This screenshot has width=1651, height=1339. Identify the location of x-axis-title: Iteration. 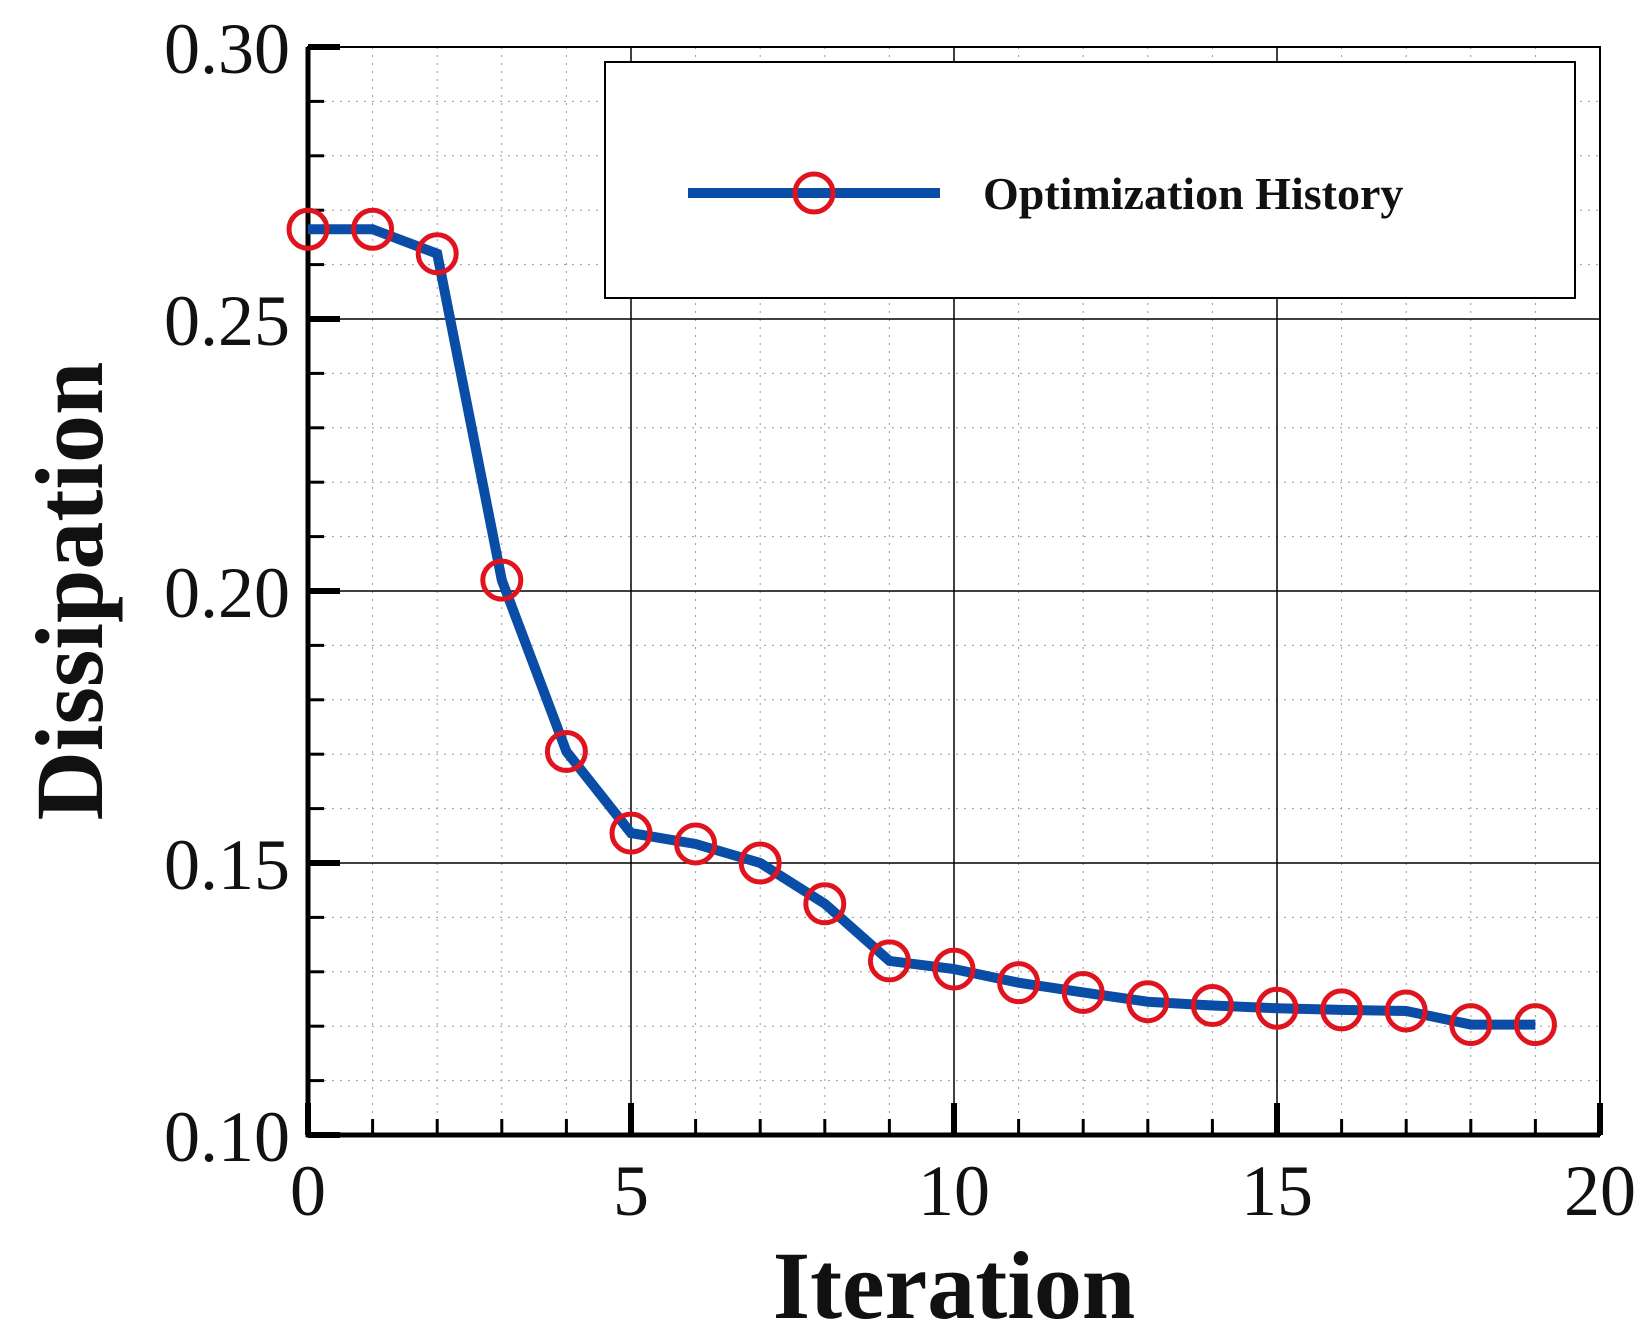
(954, 1285).